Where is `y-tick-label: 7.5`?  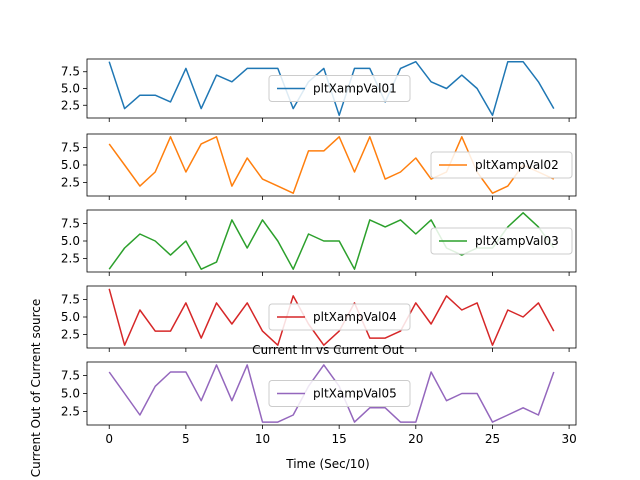 y-tick-label: 7.5 is located at coordinates (70, 299).